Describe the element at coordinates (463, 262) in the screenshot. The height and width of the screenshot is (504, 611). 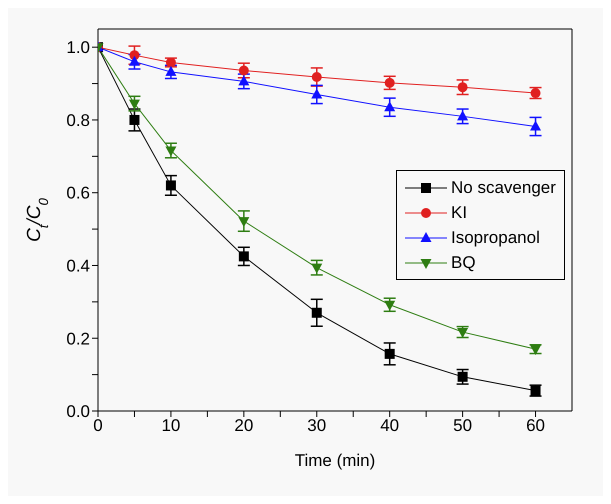
I see `legend-label: BQ` at that location.